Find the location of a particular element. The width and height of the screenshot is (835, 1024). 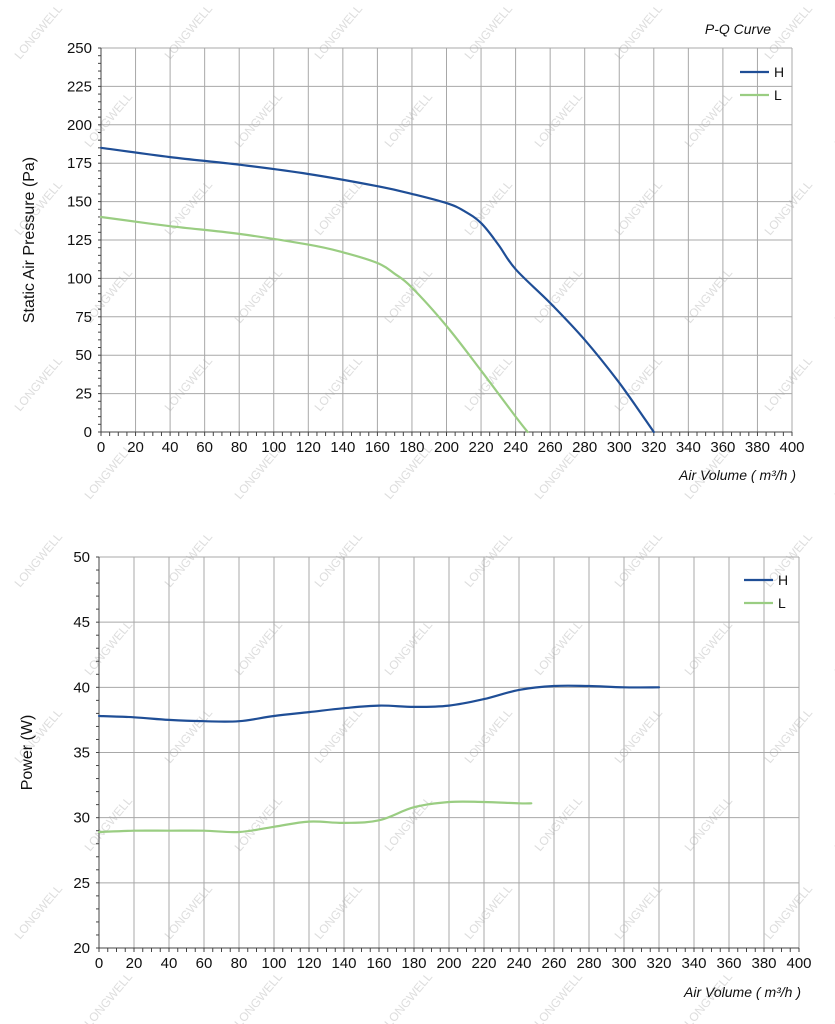

x-tick-label: 280 is located at coordinates (584, 447).